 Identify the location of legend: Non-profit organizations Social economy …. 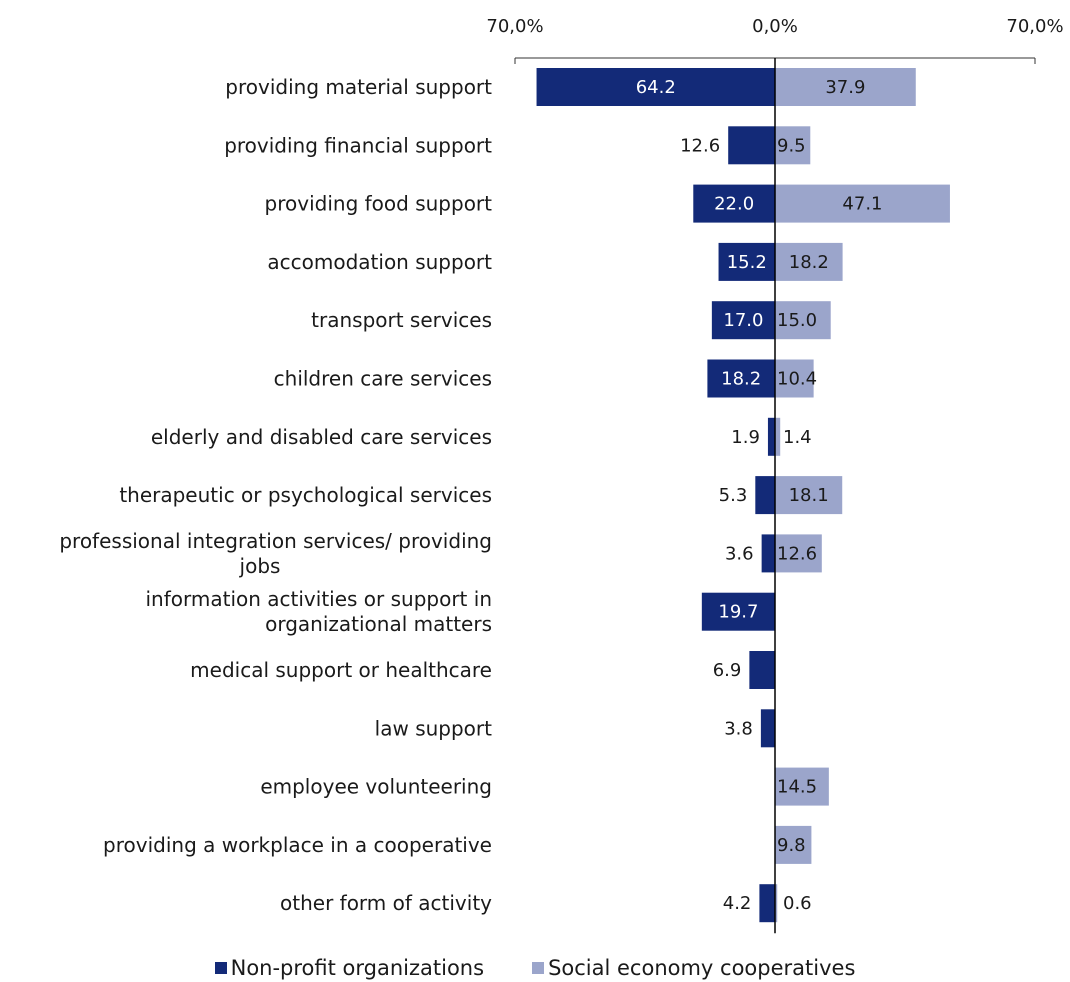
(535, 968).